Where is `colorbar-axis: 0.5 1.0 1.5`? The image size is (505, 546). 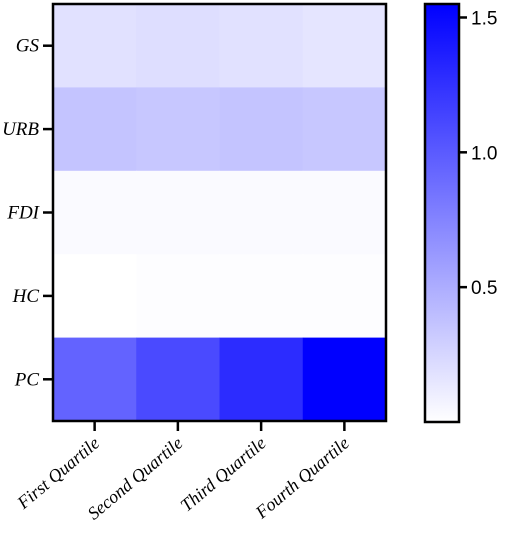 colorbar-axis: 0.5 1.0 1.5 is located at coordinates (478, 153).